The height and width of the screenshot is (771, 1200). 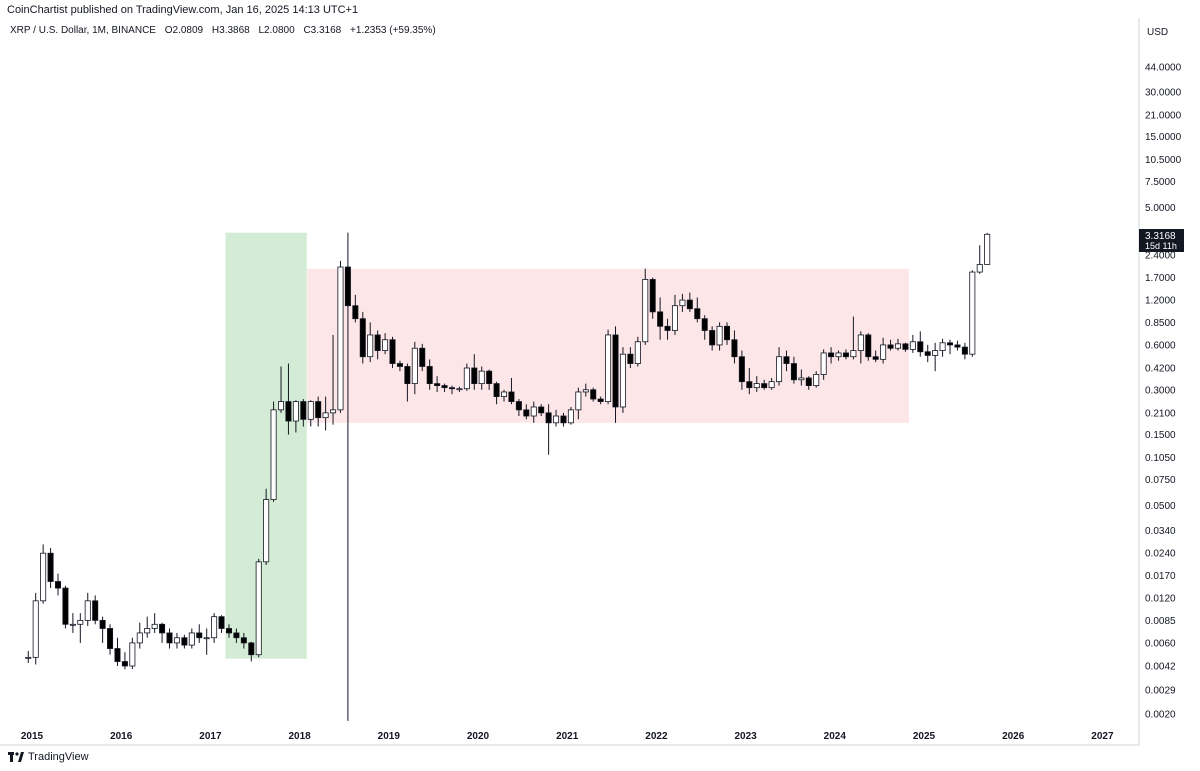 What do you see at coordinates (745, 736) in the screenshot?
I see `x-tick-label: 2023` at bounding box center [745, 736].